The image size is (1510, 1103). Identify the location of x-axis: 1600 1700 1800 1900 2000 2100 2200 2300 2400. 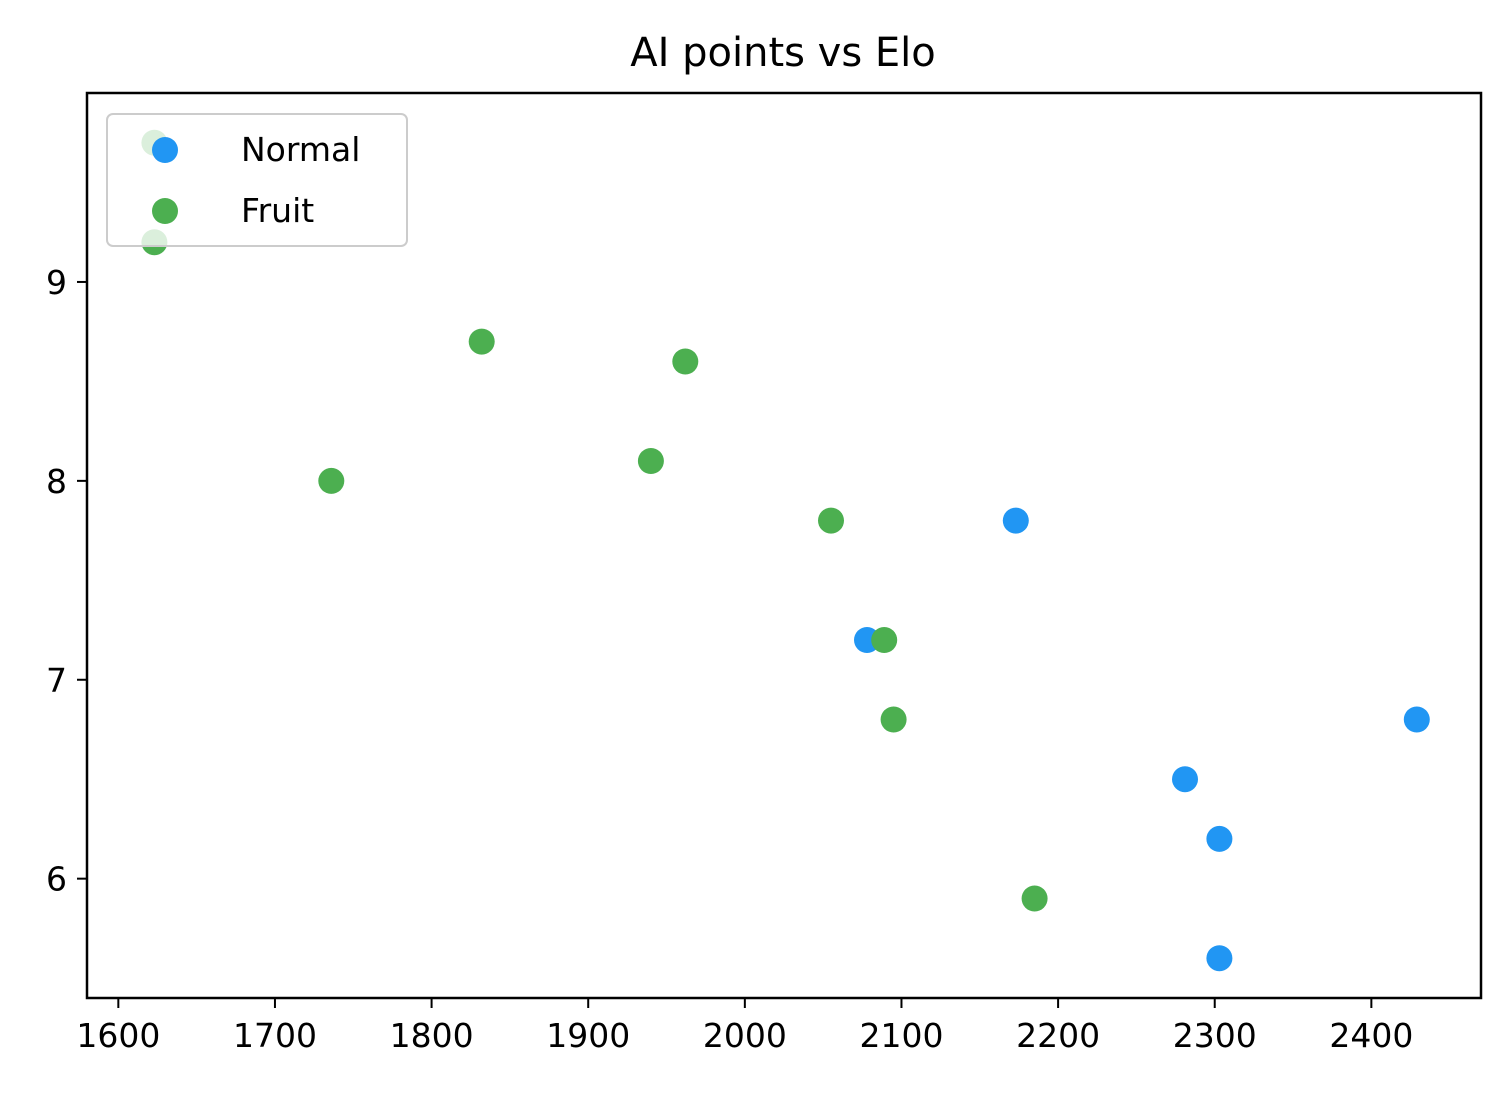
(744, 1026).